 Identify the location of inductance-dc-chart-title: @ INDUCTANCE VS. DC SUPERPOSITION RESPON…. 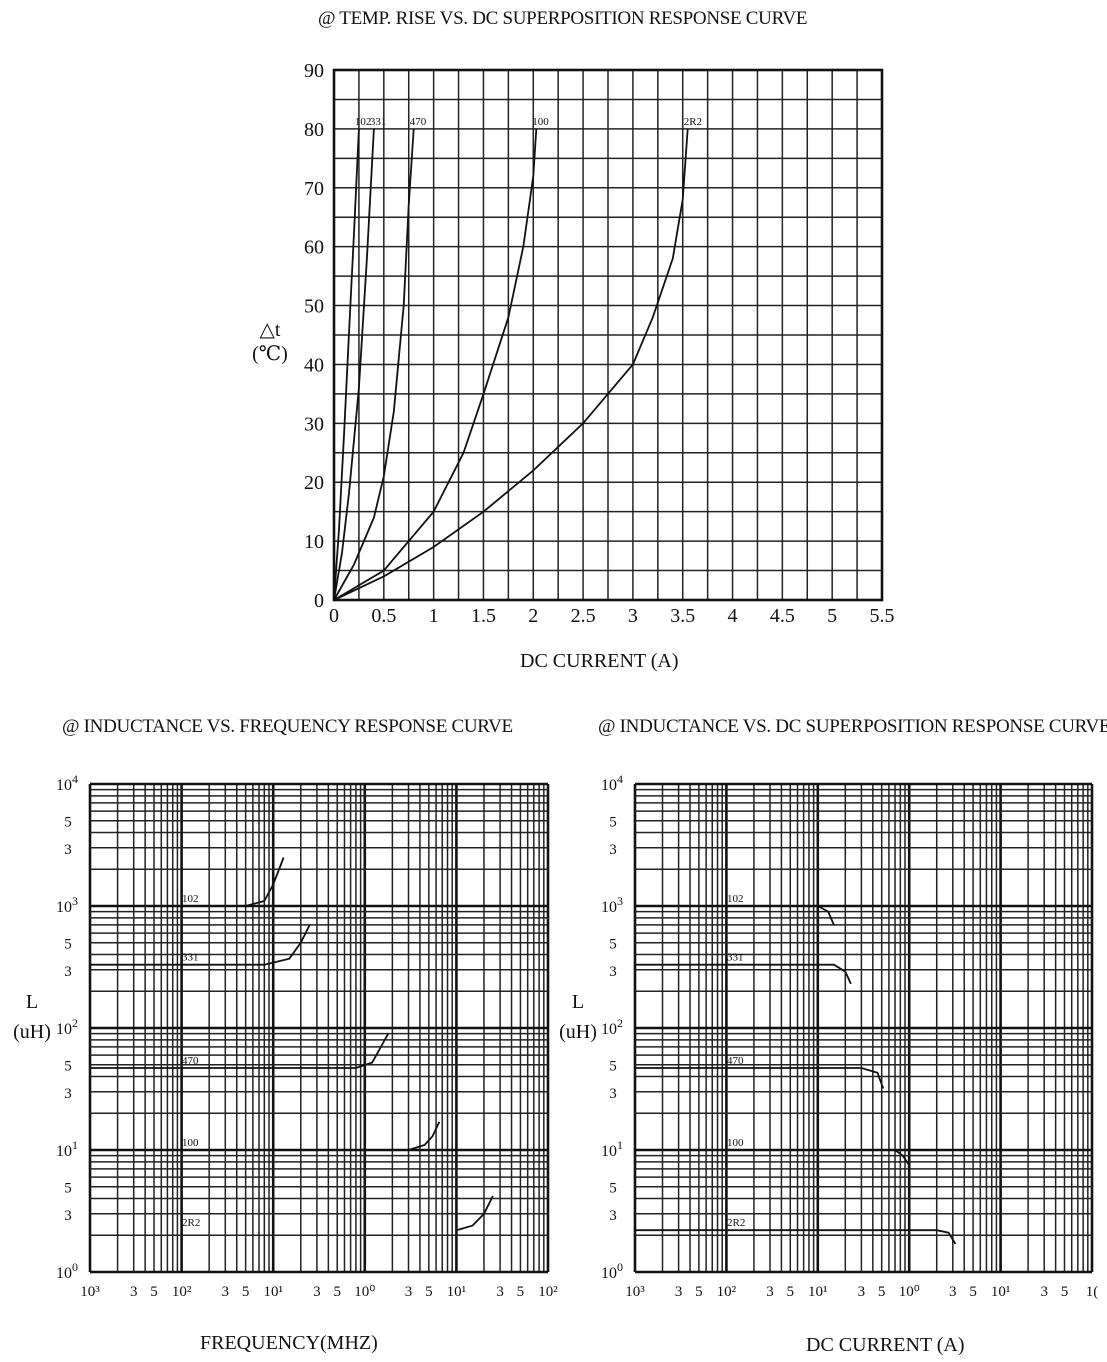
(852, 726).